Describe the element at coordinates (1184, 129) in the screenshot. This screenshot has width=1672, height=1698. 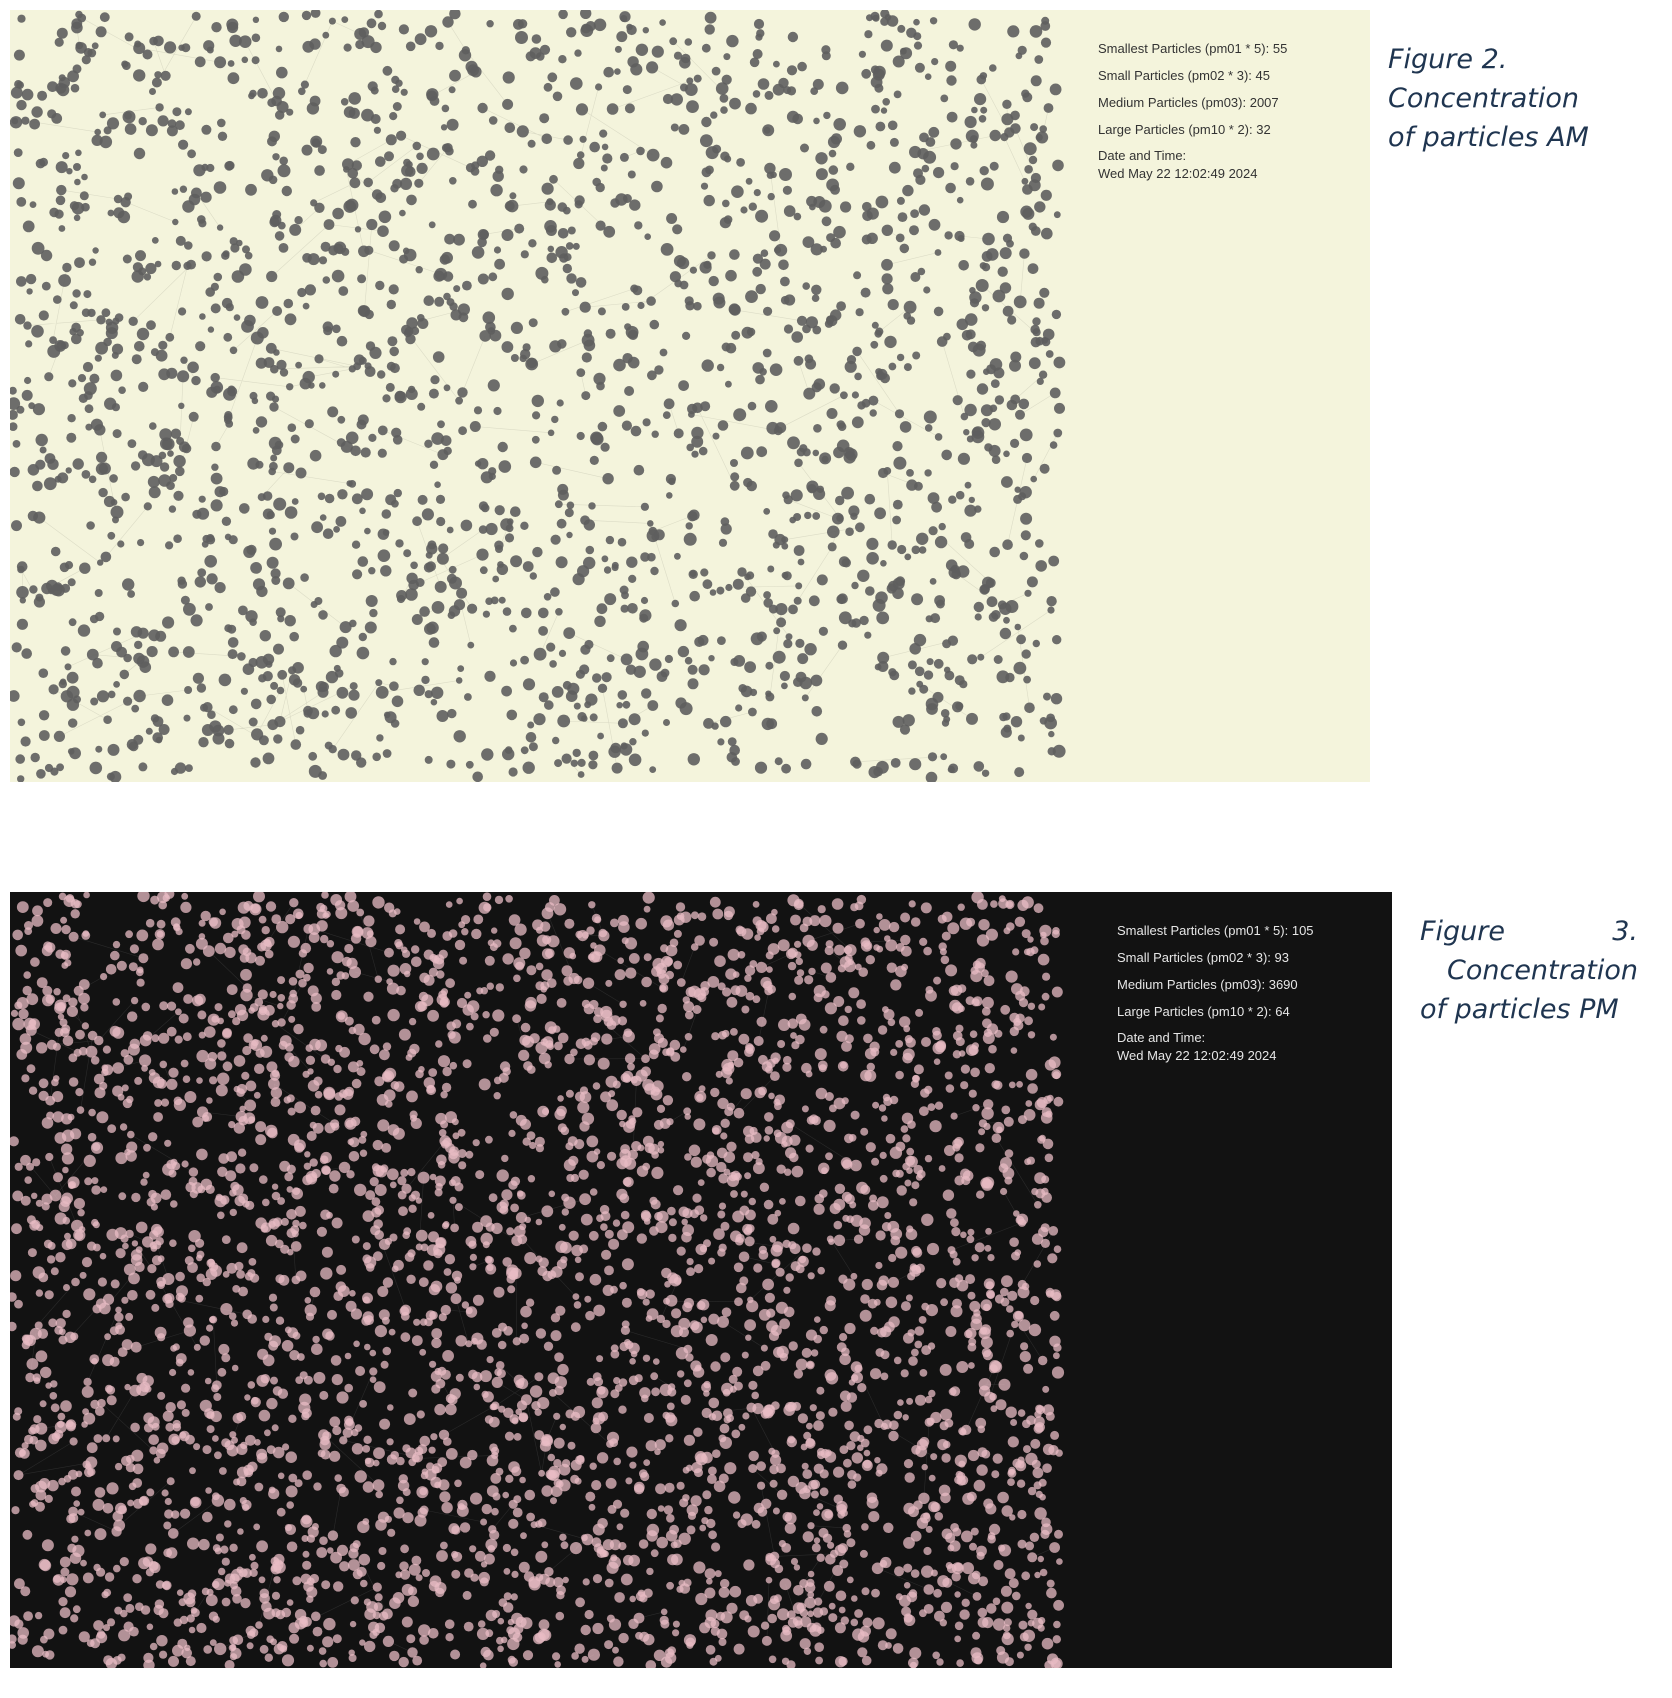
I see `large-particles-label: Large Particles (pm10 * 2): 32` at that location.